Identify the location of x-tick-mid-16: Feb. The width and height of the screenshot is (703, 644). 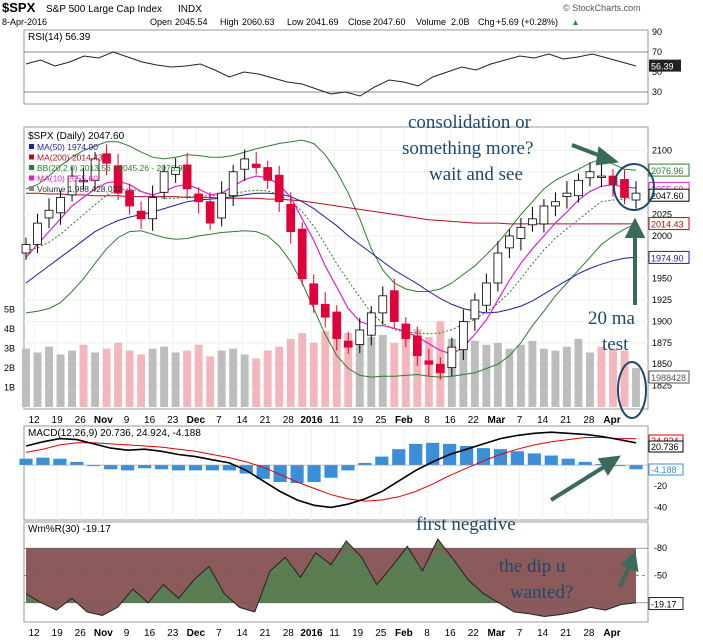
(404, 420).